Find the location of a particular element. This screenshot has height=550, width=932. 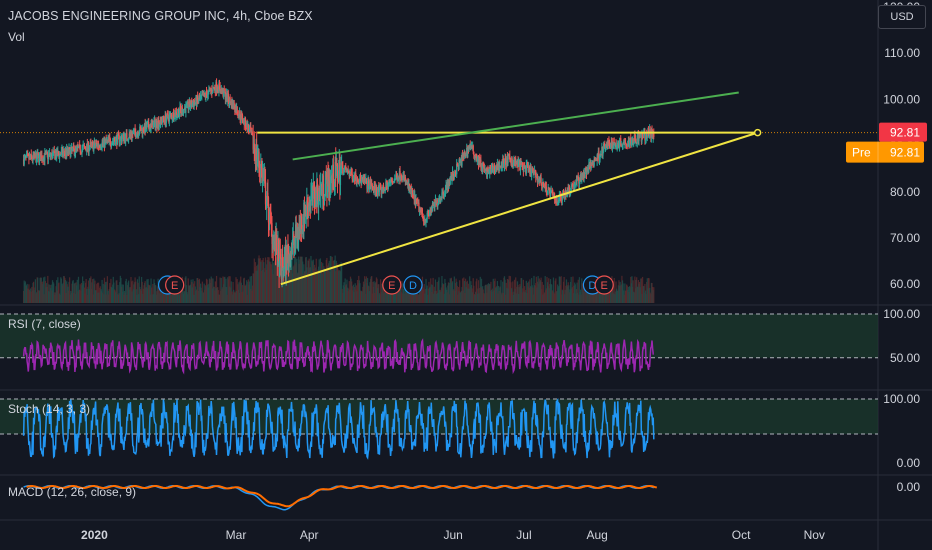

pre-market-label: Pre is located at coordinates (861, 153).